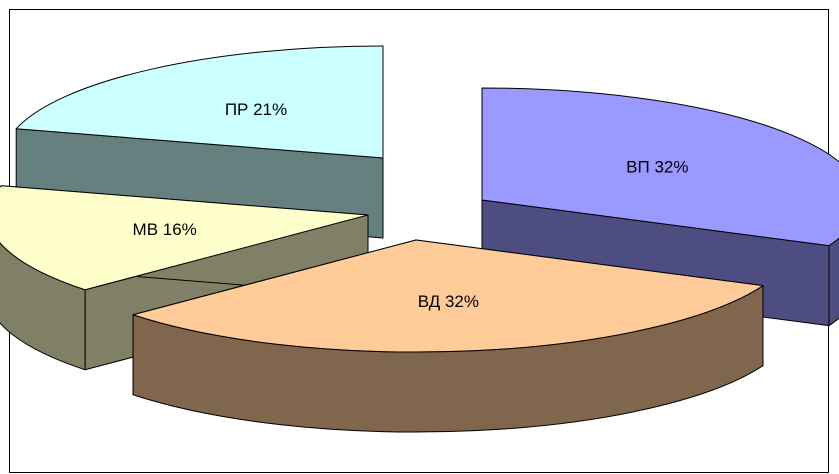  What do you see at coordinates (199, 102) in the screenshot?
I see `slice-top-pr` at bounding box center [199, 102].